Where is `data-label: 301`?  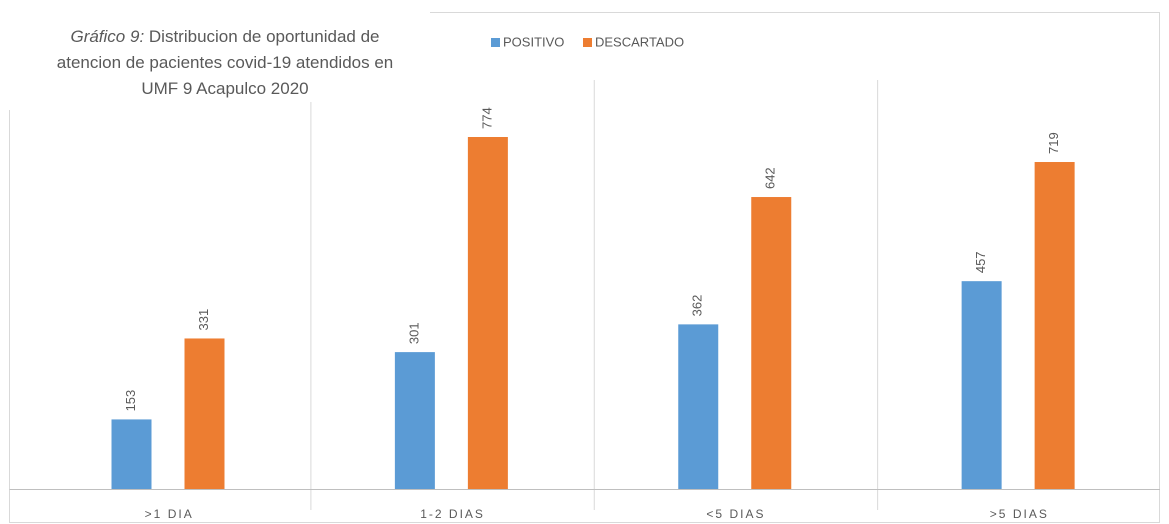
data-label: 301 is located at coordinates (413, 333).